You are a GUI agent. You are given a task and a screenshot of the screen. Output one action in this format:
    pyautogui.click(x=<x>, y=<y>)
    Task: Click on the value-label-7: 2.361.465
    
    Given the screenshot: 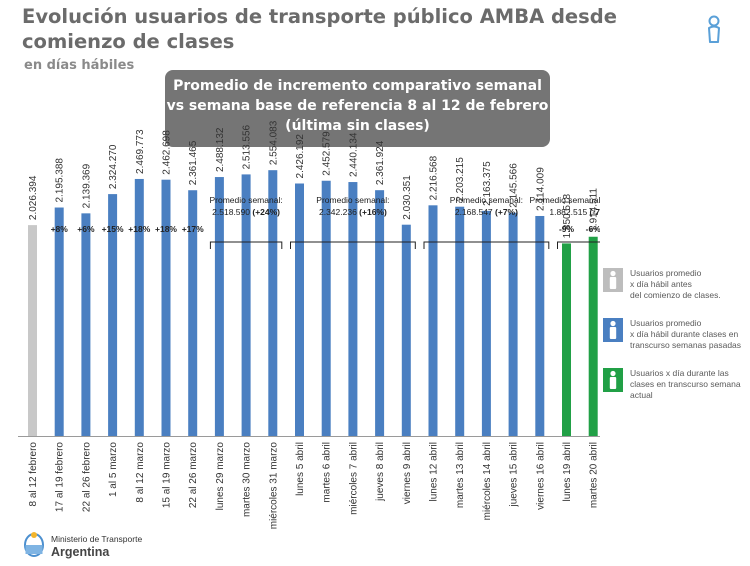 What is the action you would take?
    pyautogui.click(x=193, y=162)
    